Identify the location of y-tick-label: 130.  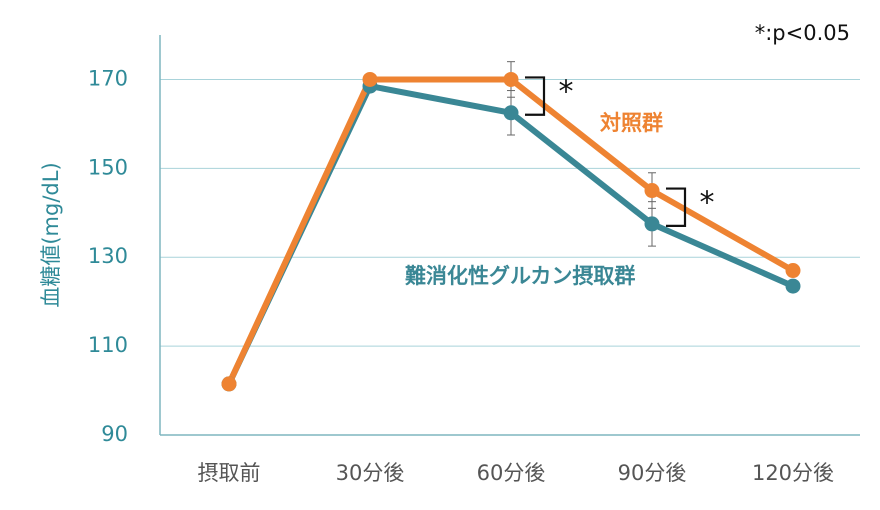
(108, 256).